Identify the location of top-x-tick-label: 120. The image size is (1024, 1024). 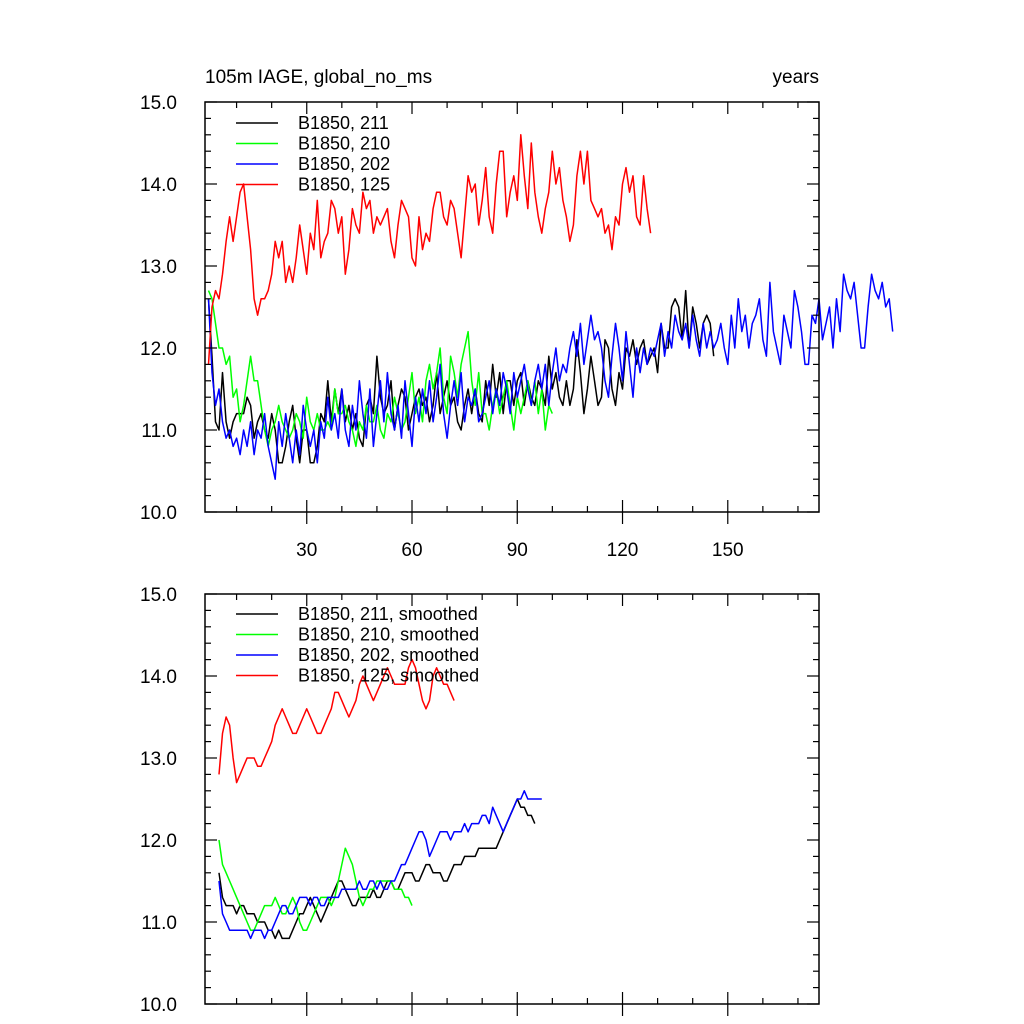
(623, 550).